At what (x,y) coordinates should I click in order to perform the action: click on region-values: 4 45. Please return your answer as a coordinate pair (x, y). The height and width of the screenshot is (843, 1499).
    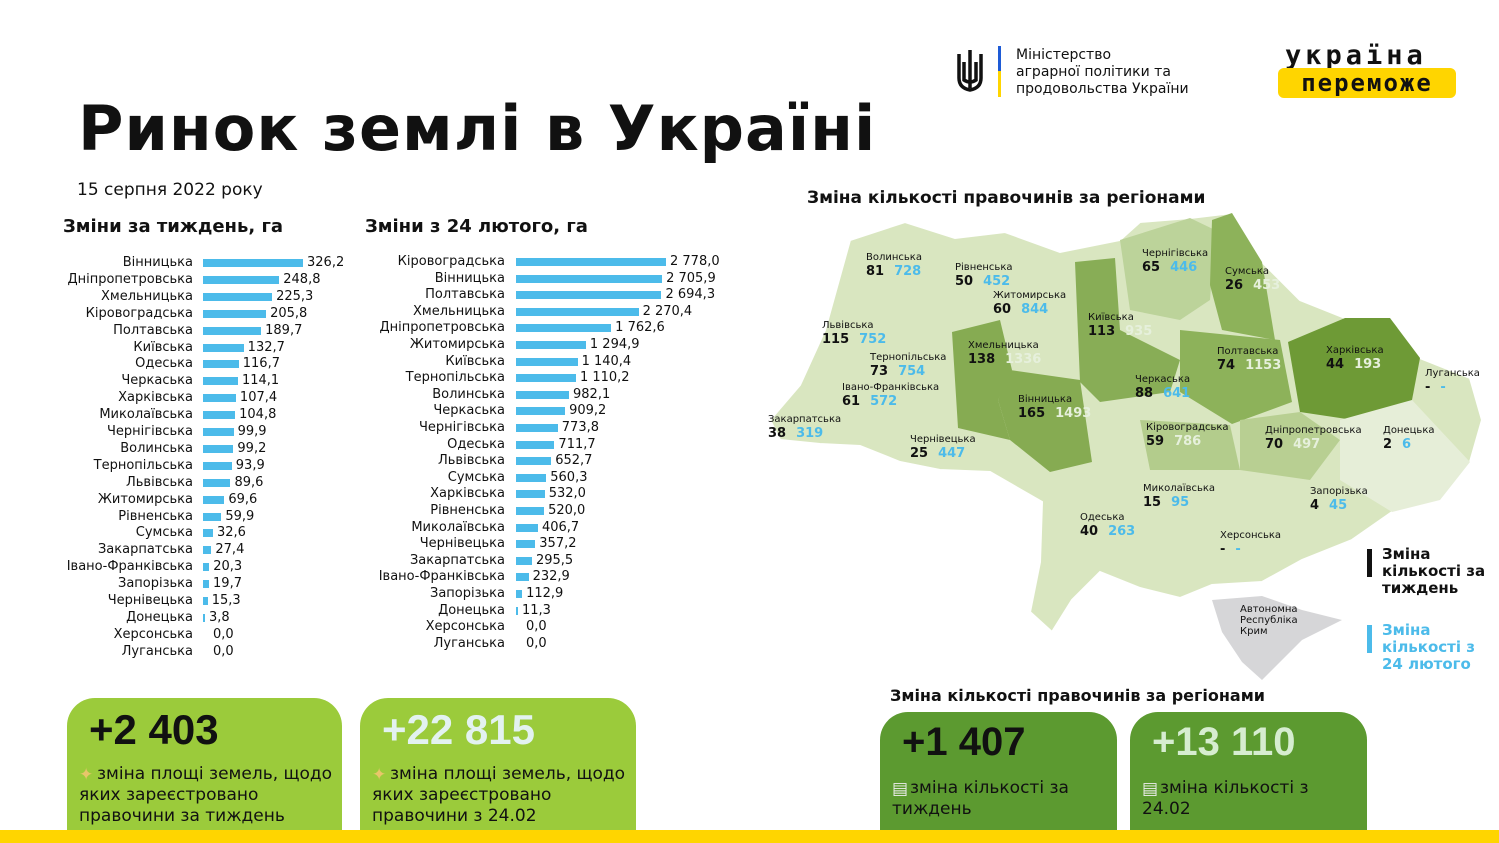
    Looking at the image, I should click on (1339, 505).